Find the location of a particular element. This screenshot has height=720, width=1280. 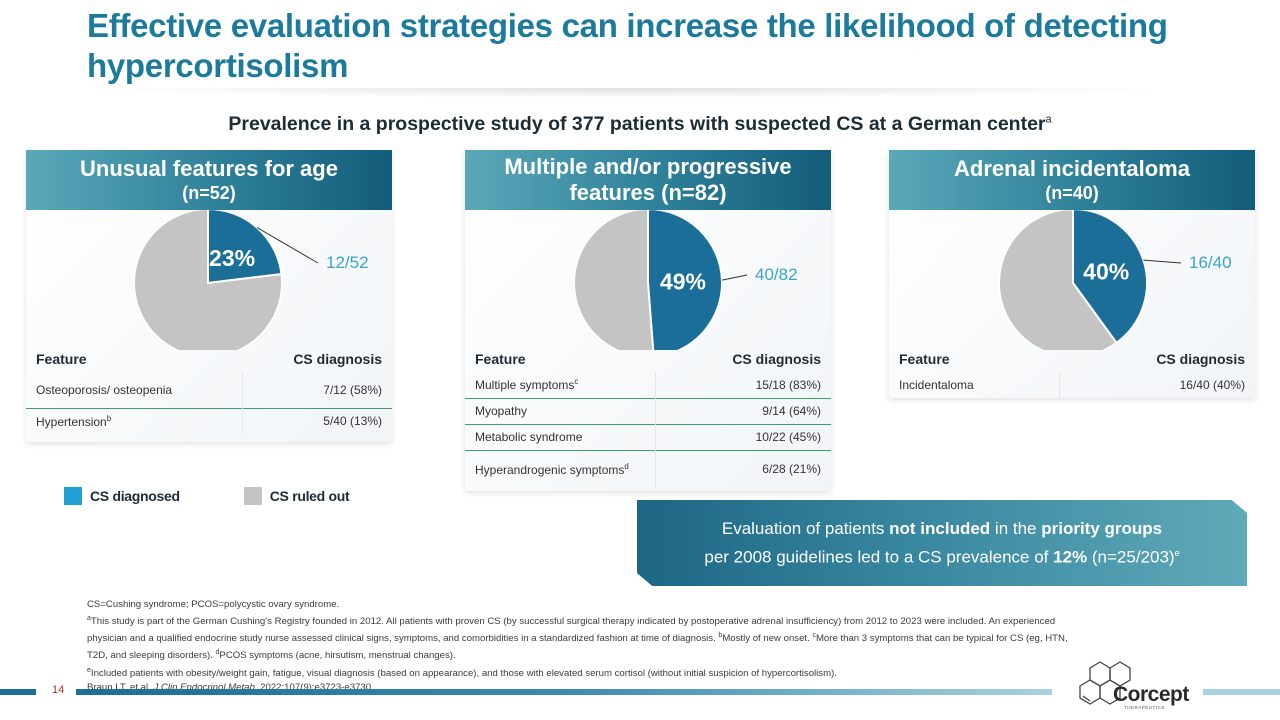

legend-item-diagnosed: CS diagnosed is located at coordinates (122, 496).